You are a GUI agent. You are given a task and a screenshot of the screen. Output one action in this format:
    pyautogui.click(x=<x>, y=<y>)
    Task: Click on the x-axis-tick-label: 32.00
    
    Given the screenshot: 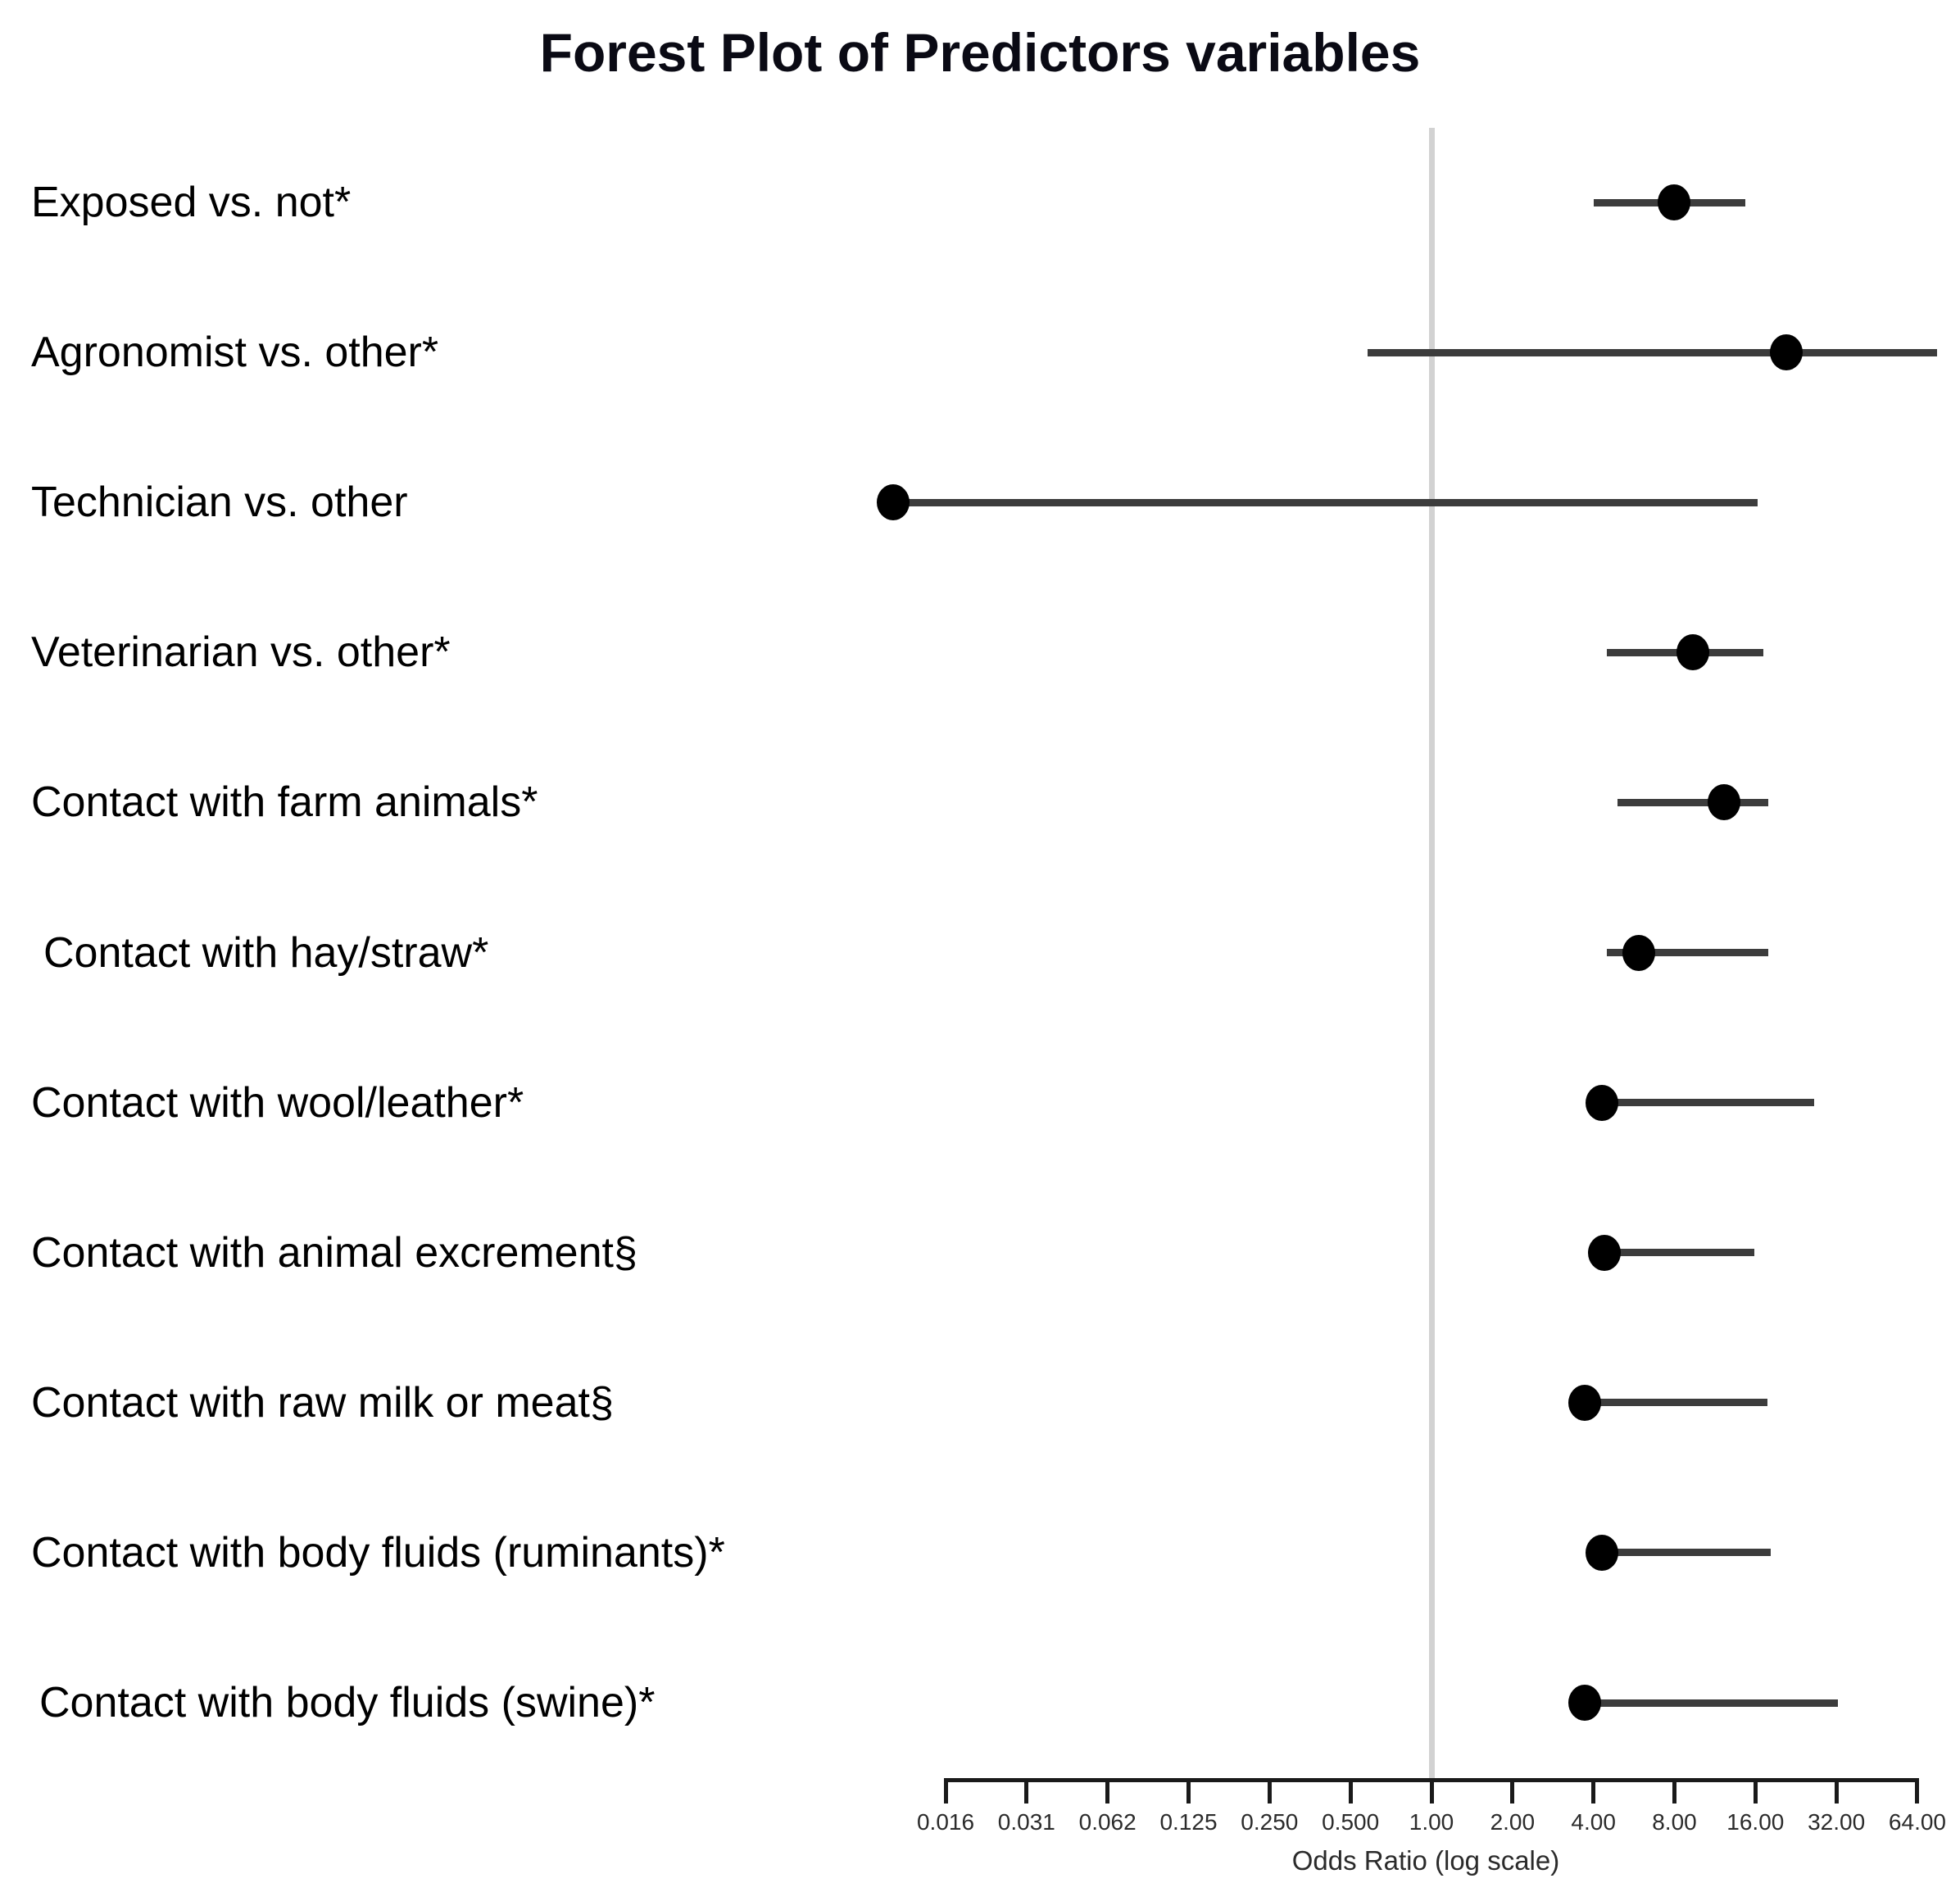 What is the action you would take?
    pyautogui.click(x=1837, y=1822)
    